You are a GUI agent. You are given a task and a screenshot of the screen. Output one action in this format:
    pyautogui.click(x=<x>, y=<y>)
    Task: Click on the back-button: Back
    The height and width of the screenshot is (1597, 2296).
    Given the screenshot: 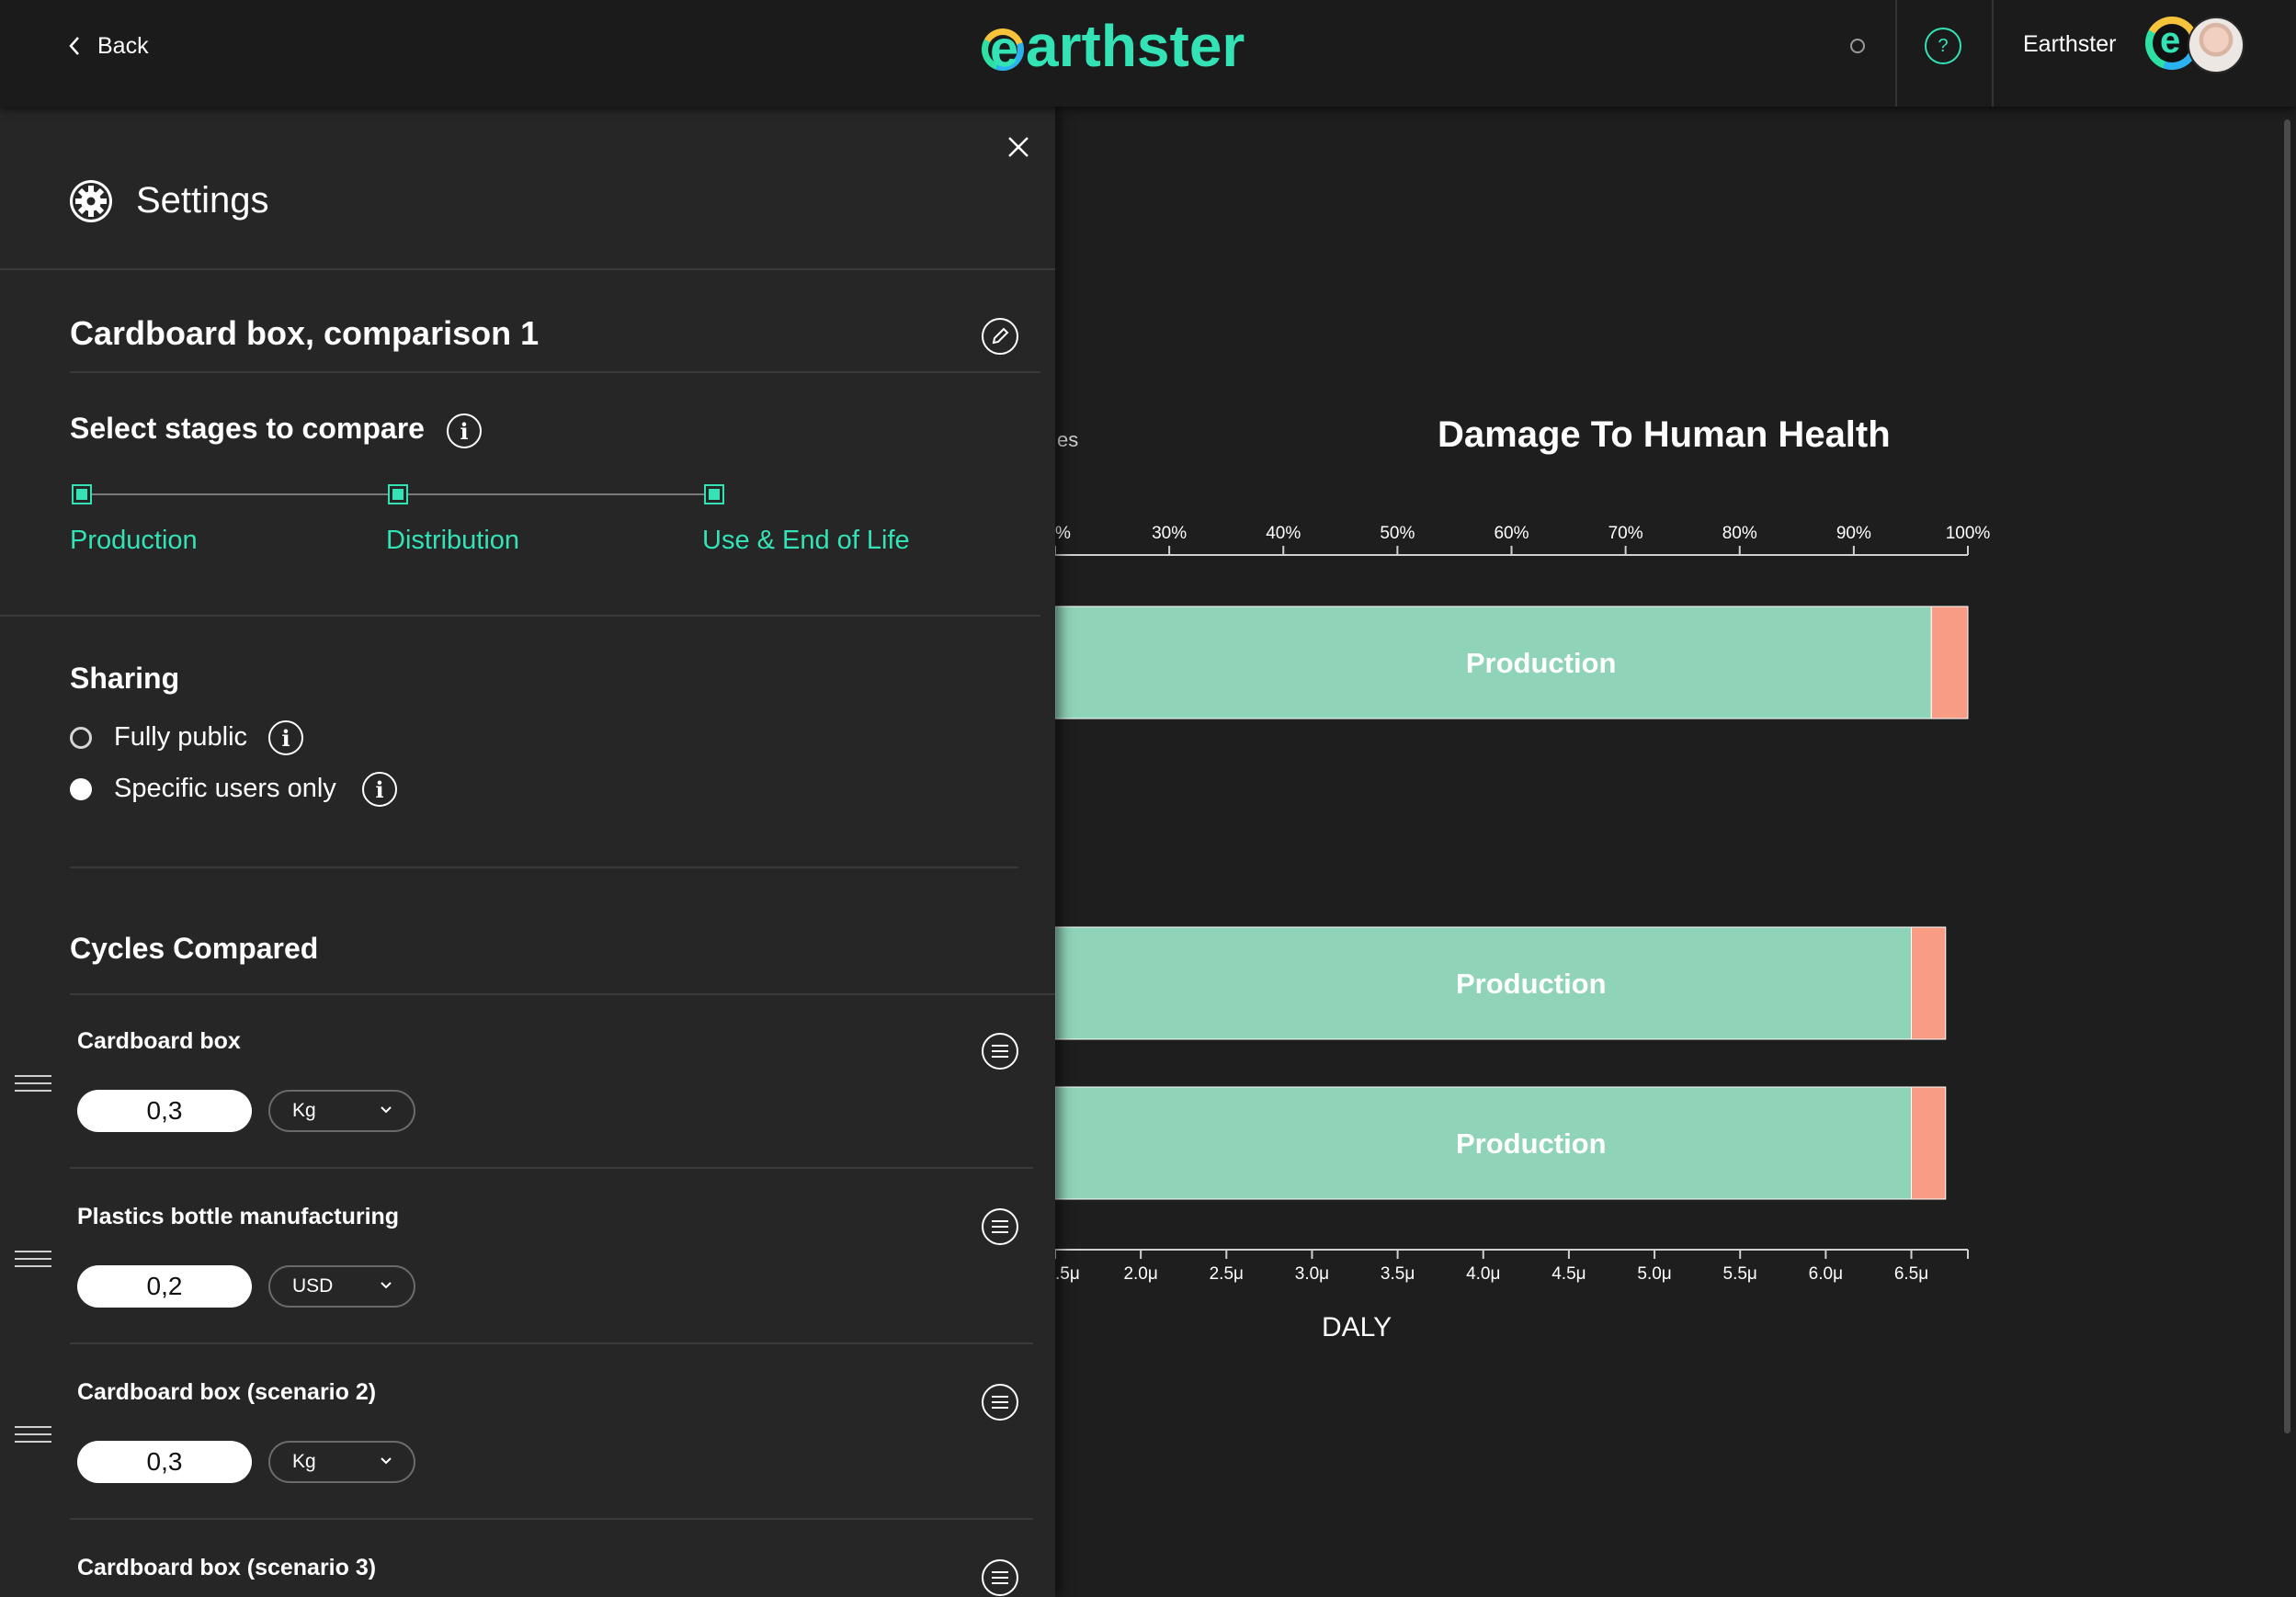 What is the action you would take?
    pyautogui.click(x=109, y=45)
    